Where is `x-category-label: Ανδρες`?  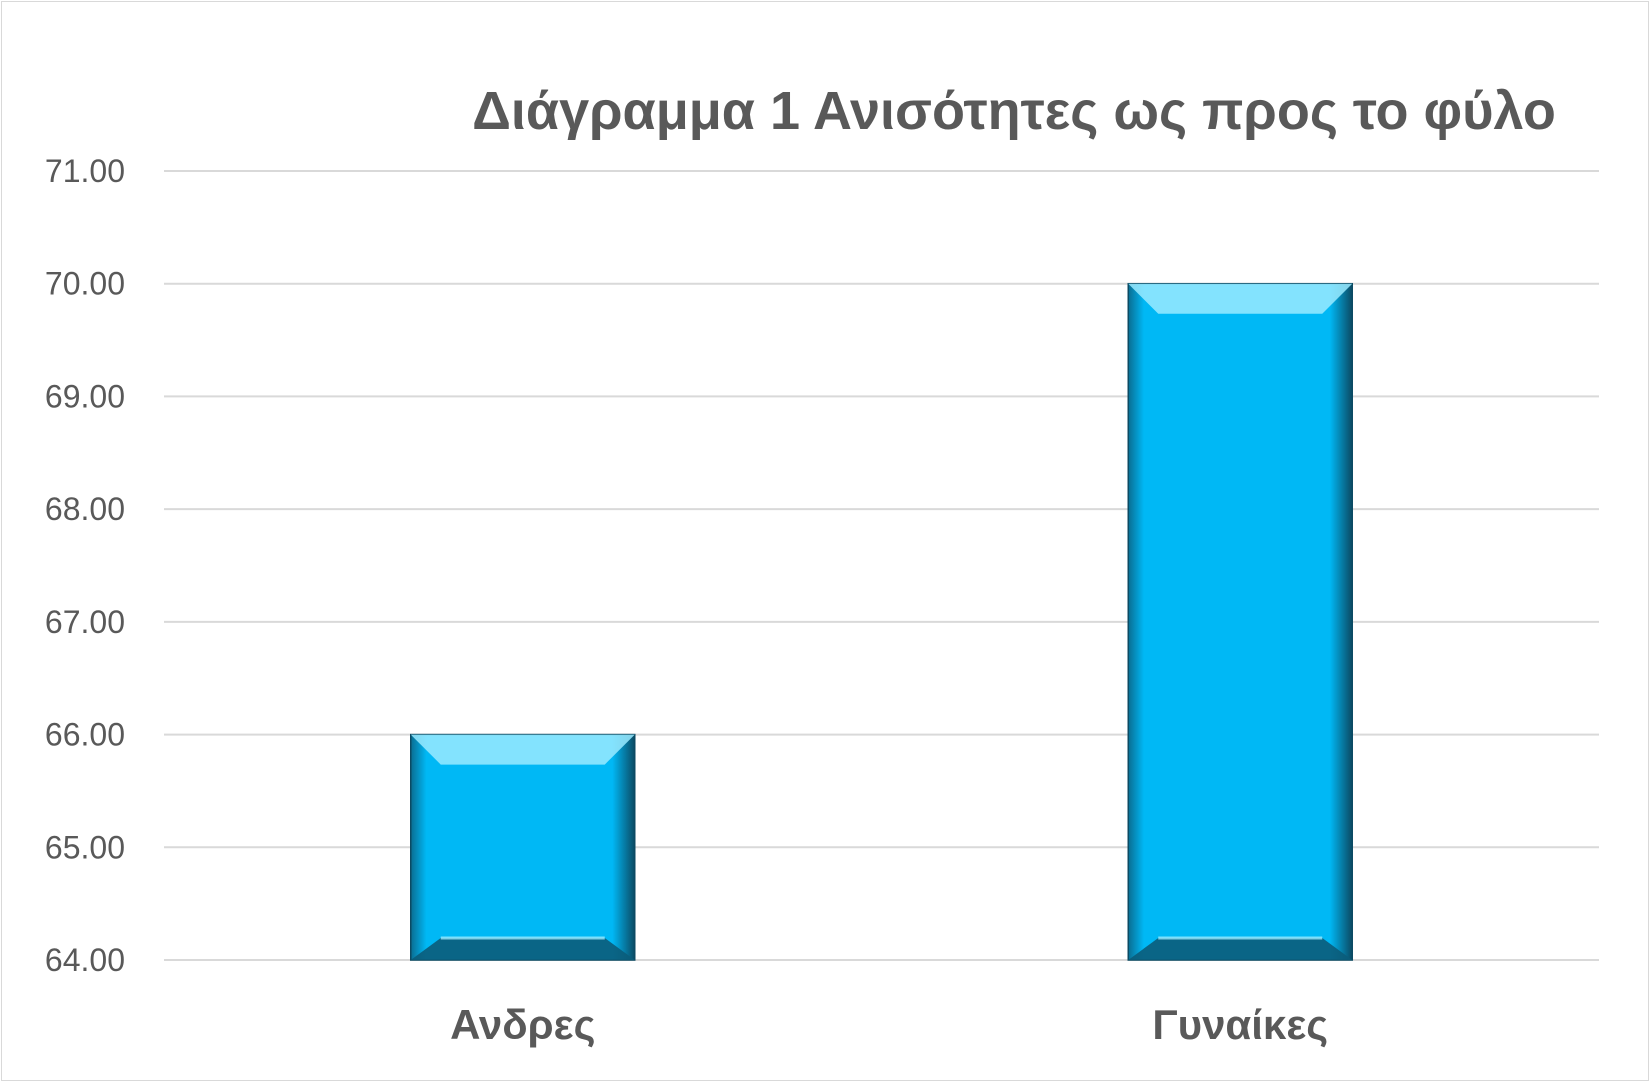
x-category-label: Ανδρες is located at coordinates (522, 1024).